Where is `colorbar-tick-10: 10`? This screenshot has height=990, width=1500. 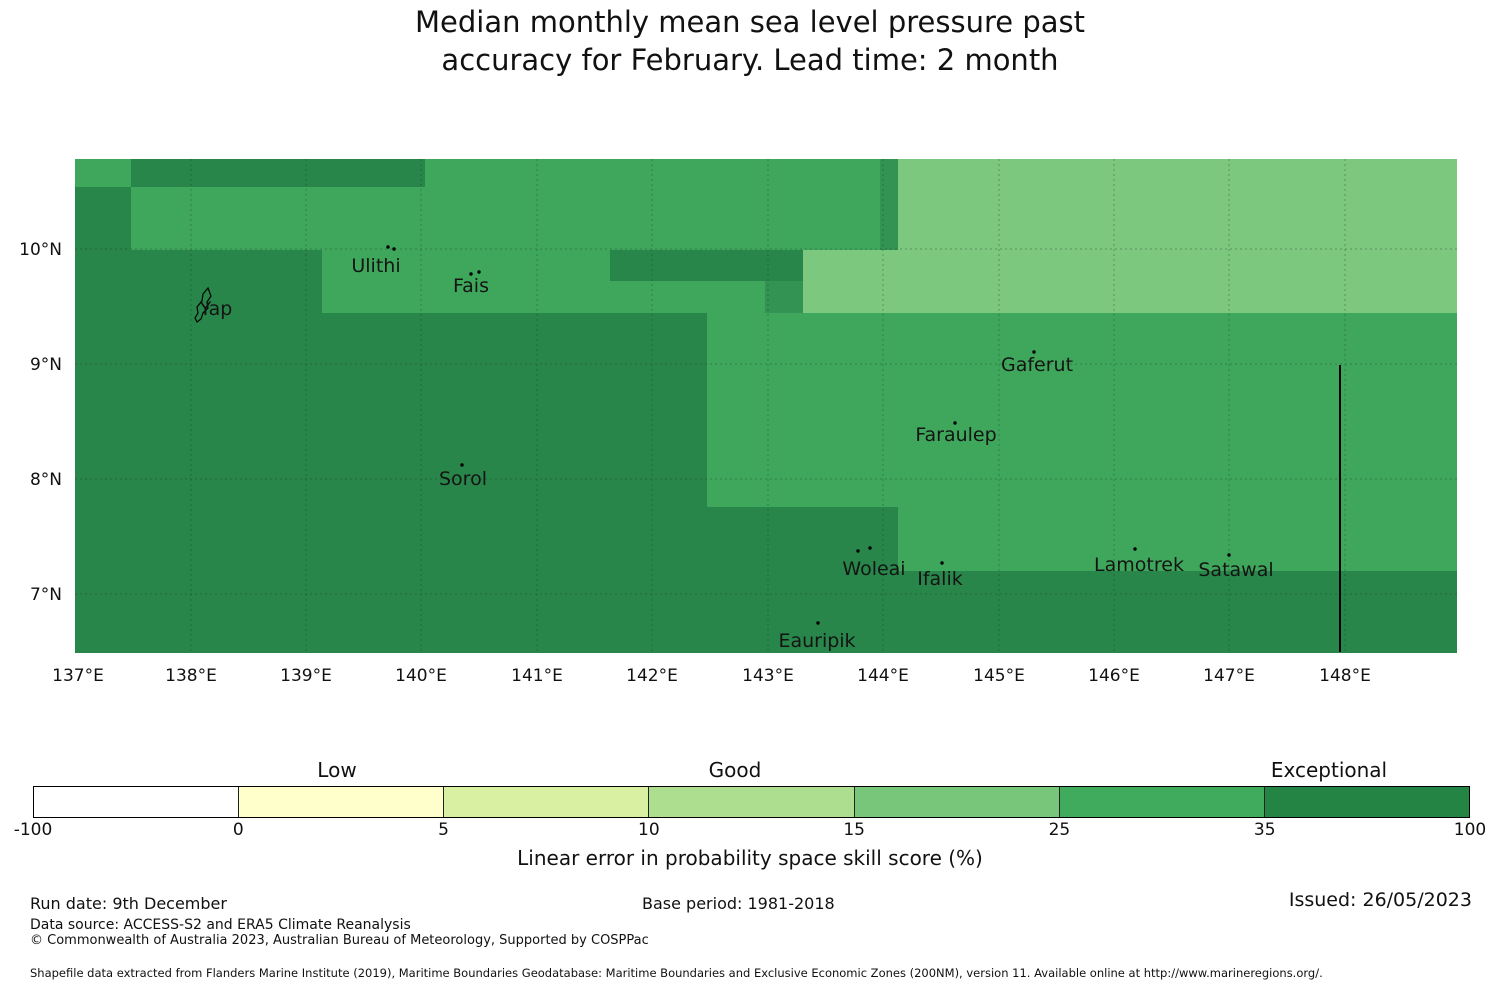
colorbar-tick-10: 10 is located at coordinates (649, 830).